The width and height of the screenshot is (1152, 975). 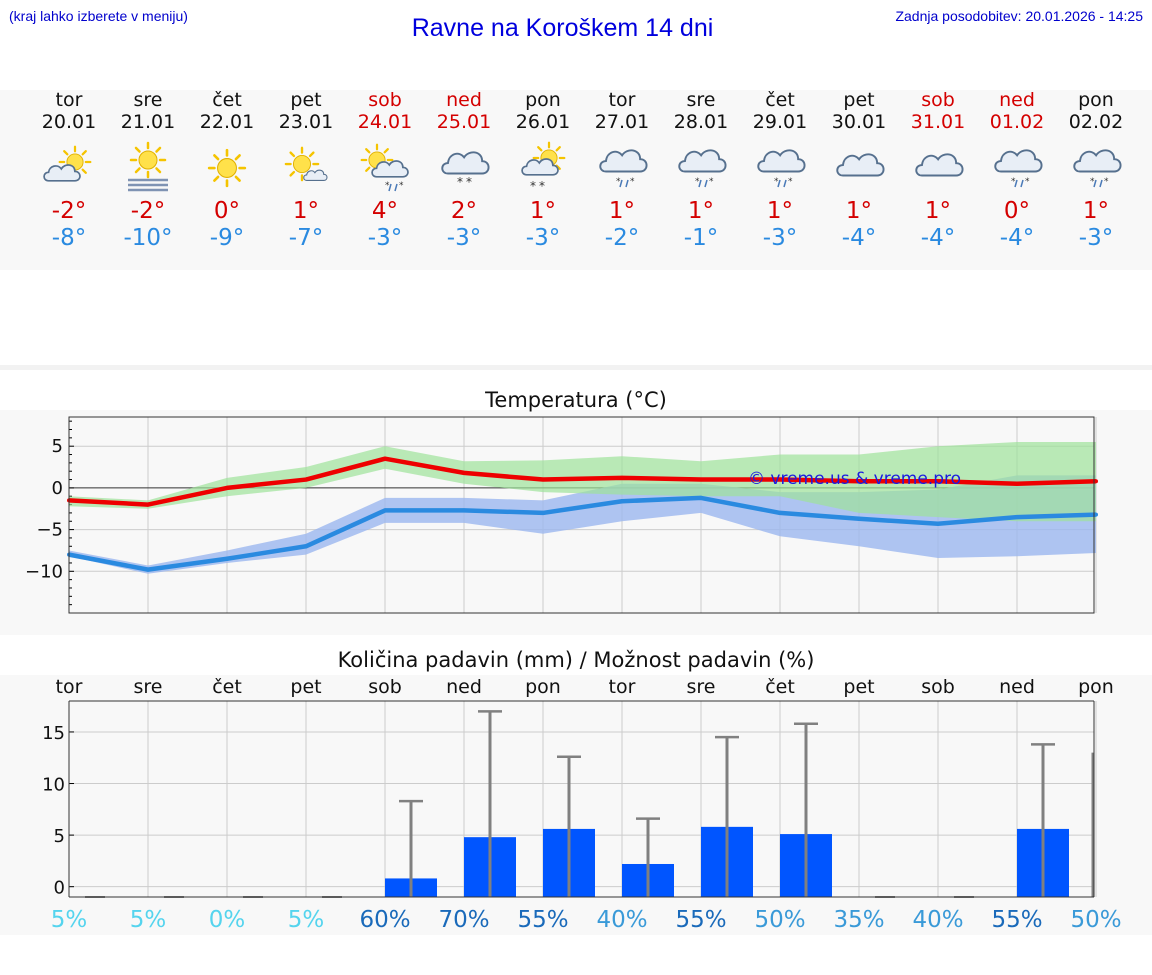 What do you see at coordinates (780, 687) in the screenshot?
I see `category-label: čet` at bounding box center [780, 687].